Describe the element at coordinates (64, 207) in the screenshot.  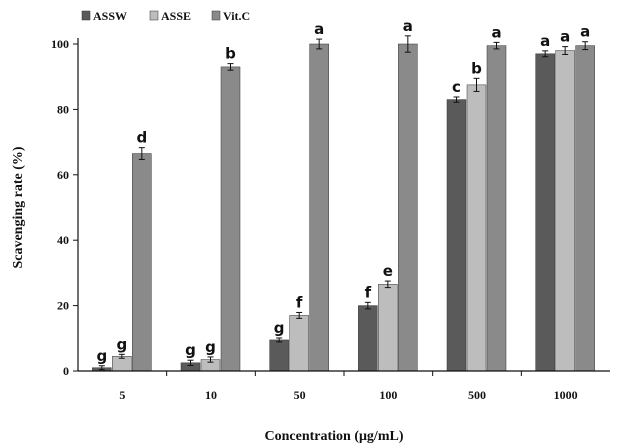
I see `y-axis-ticks: 0 20 40 60 80 100` at that location.